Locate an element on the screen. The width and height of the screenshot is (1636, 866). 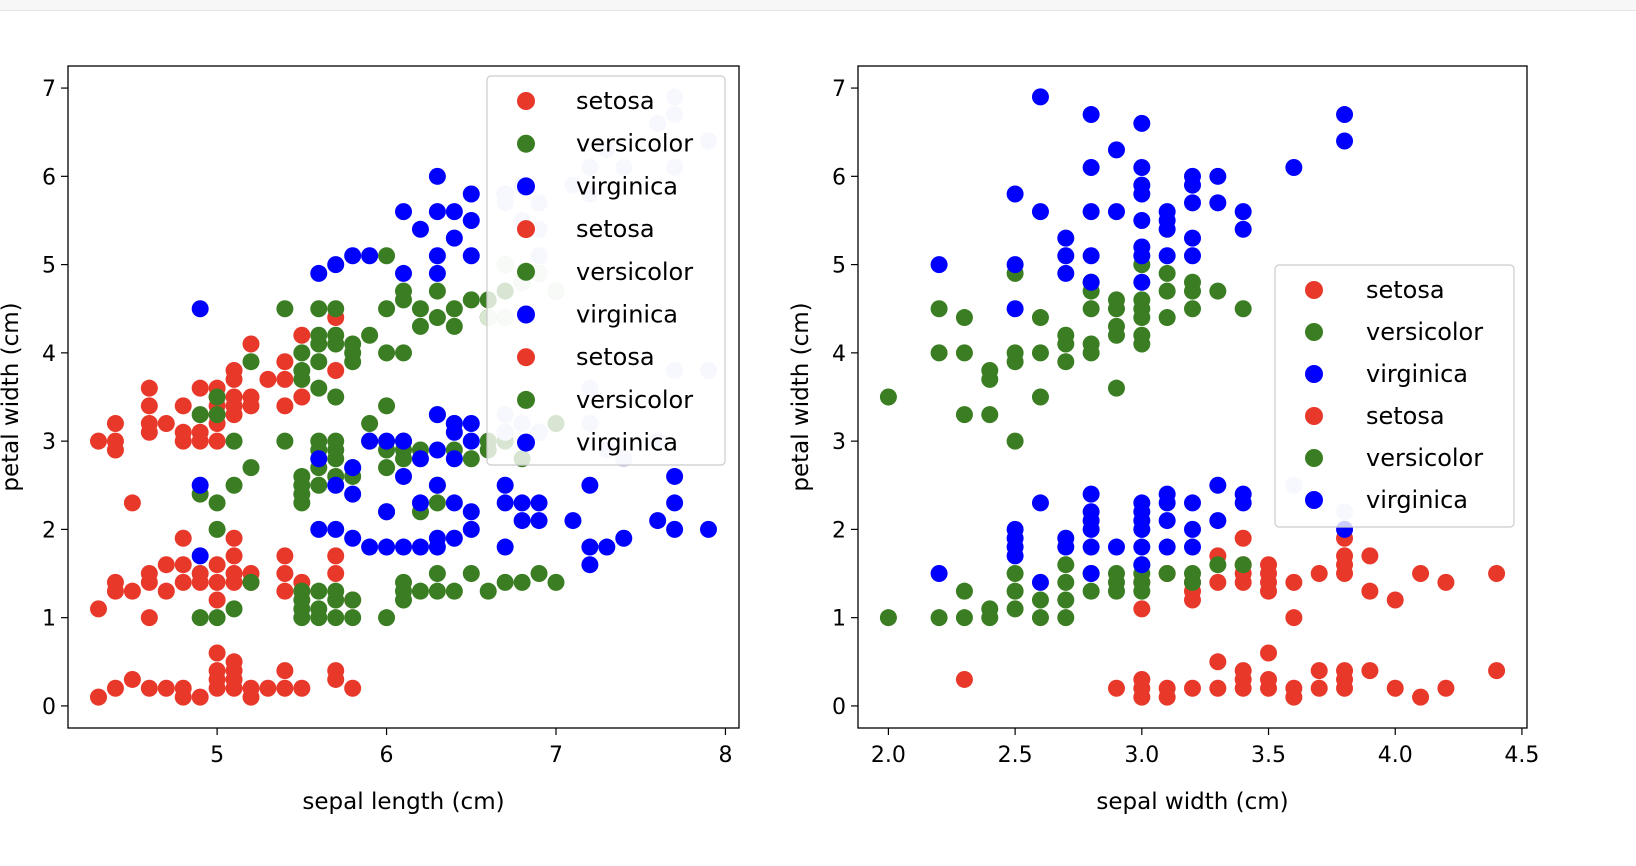
legend-box is located at coordinates (1394, 396).